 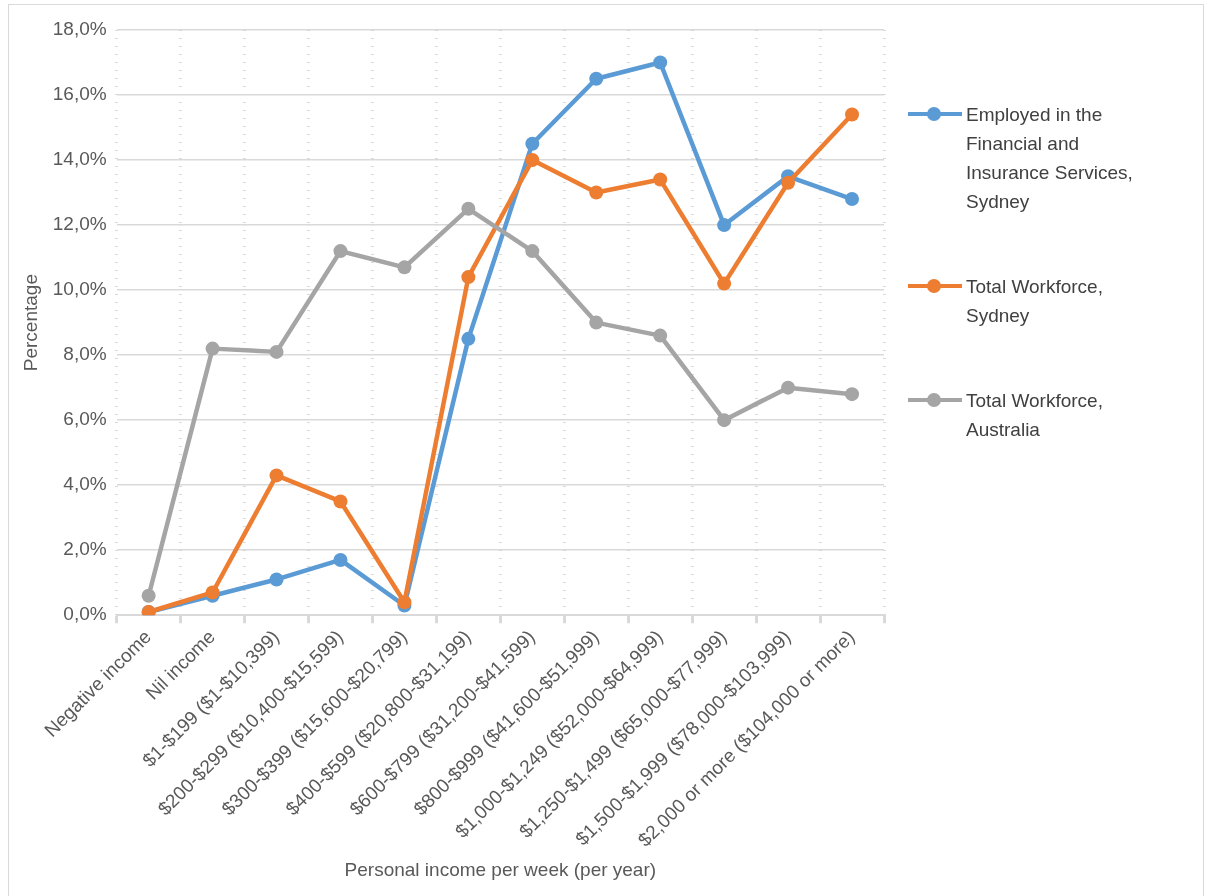 I want to click on y-tick-label: 6,0%, so click(x=85, y=419).